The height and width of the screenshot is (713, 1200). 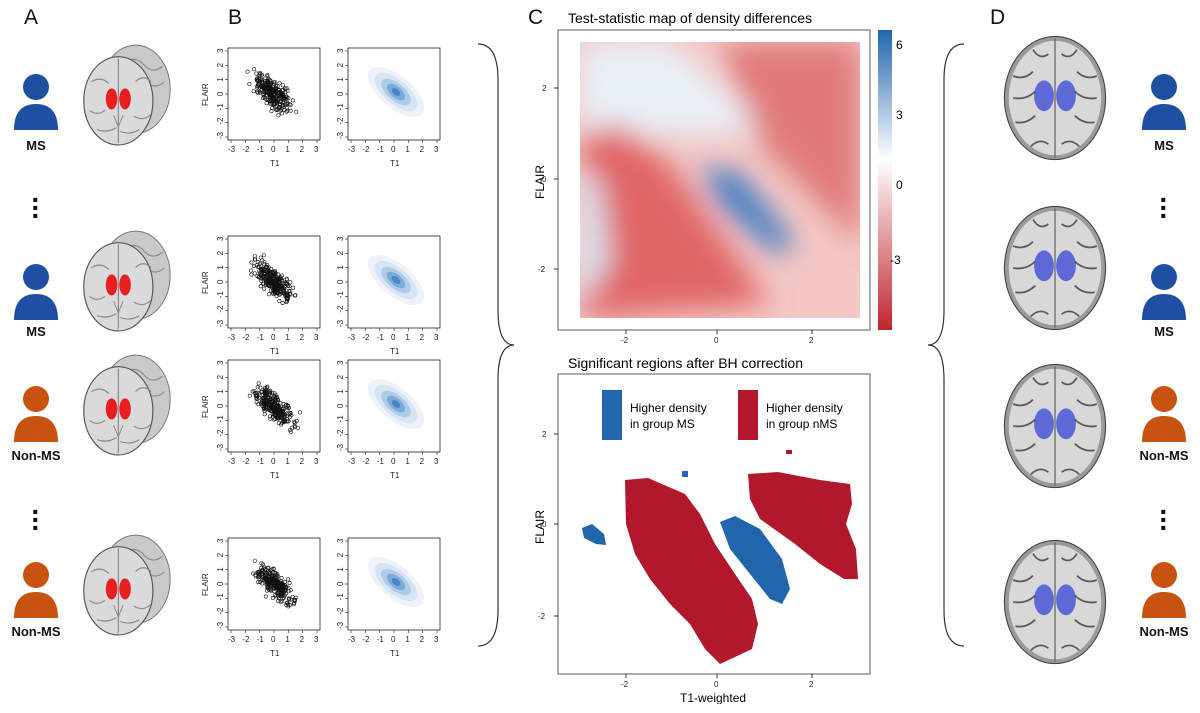 What do you see at coordinates (713, 697) in the screenshot?
I see `sigmap-xlabel: T1-weighted` at bounding box center [713, 697].